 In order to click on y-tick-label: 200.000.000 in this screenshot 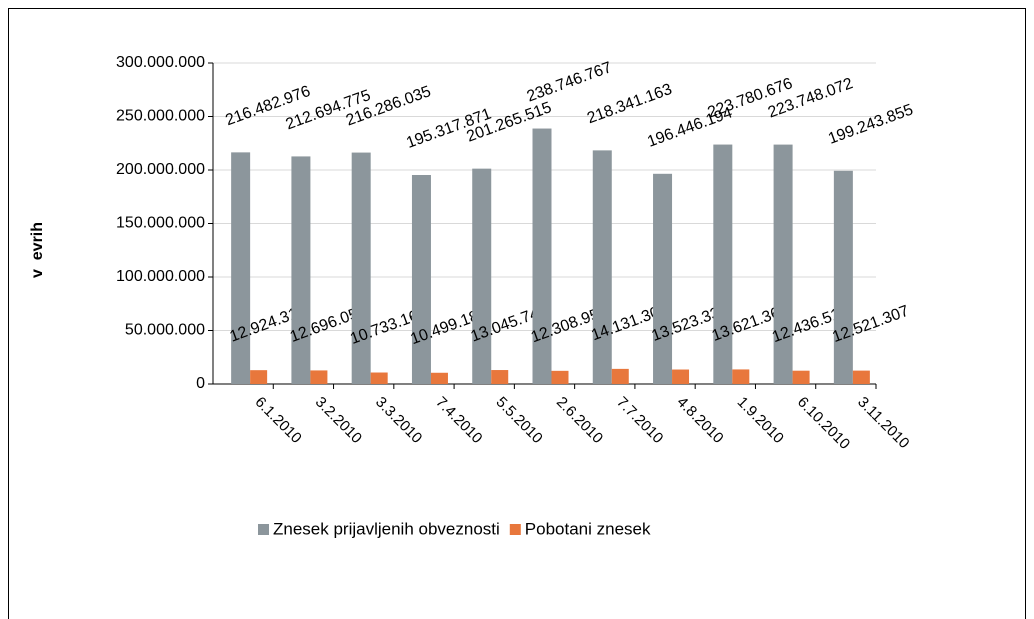, I will do `click(160, 169)`.